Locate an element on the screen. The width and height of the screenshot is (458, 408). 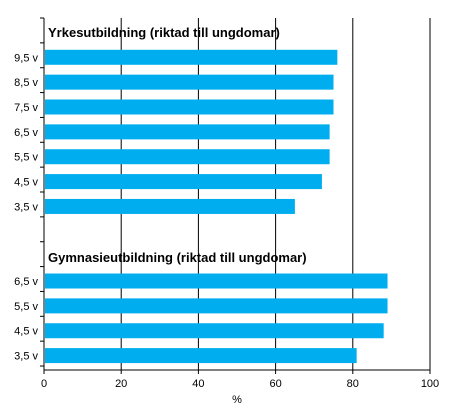
y-tick-label: 8,5 v is located at coordinates (26, 83).